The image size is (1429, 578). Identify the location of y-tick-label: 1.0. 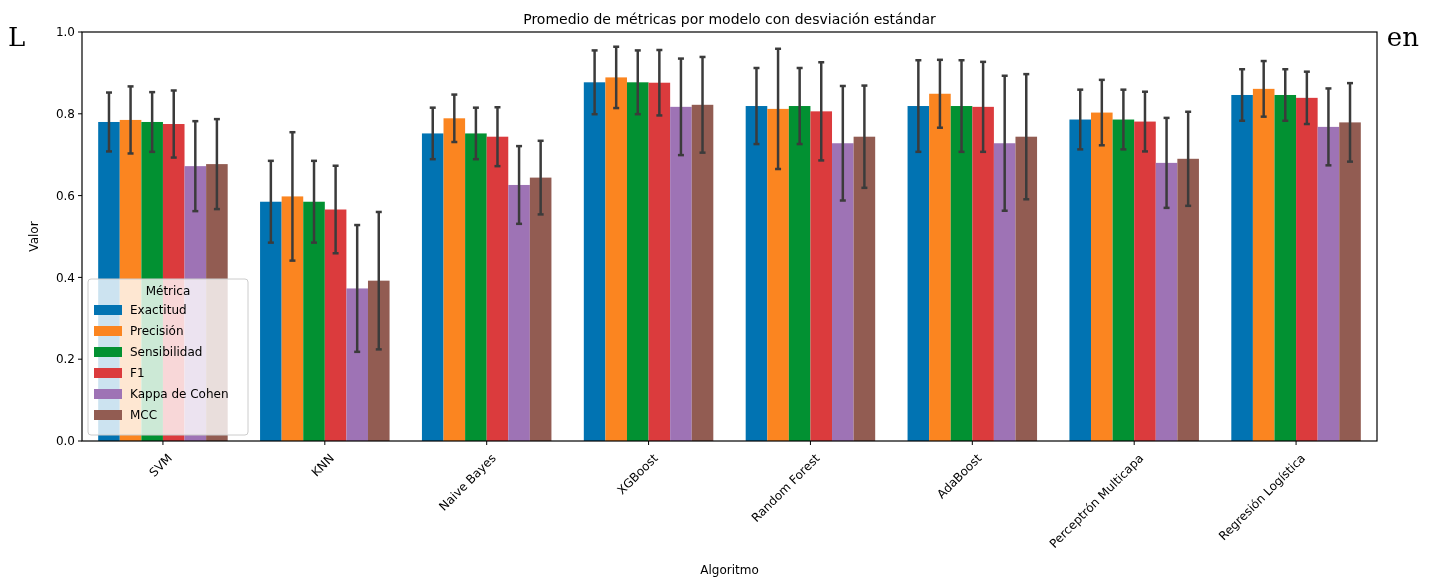
(65, 32).